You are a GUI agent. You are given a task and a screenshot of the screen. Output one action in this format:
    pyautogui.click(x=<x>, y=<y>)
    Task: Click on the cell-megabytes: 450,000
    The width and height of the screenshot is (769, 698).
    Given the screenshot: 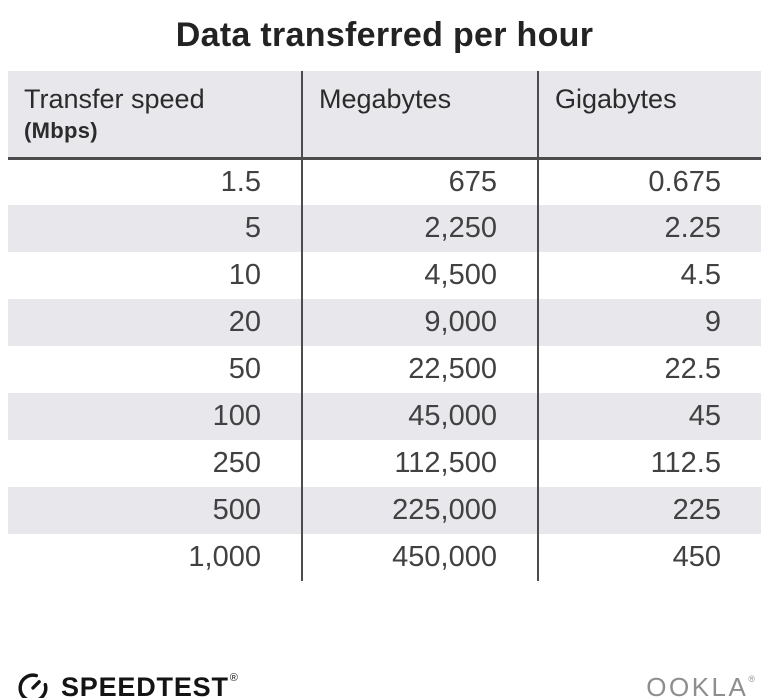 What is the action you would take?
    pyautogui.click(x=419, y=557)
    